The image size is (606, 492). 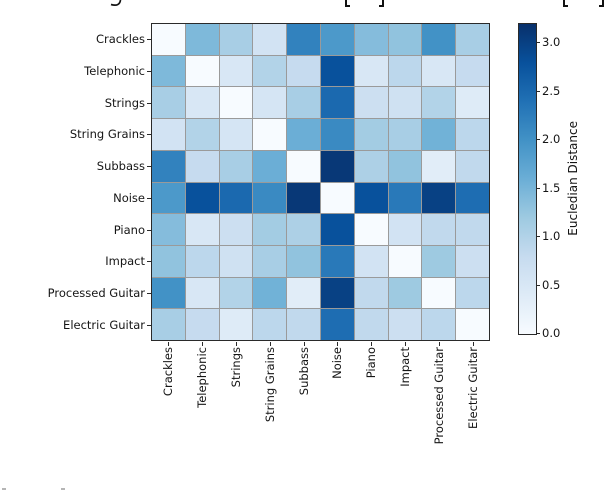 I want to click on y-tick-label: Telephonic, so click(x=114, y=71).